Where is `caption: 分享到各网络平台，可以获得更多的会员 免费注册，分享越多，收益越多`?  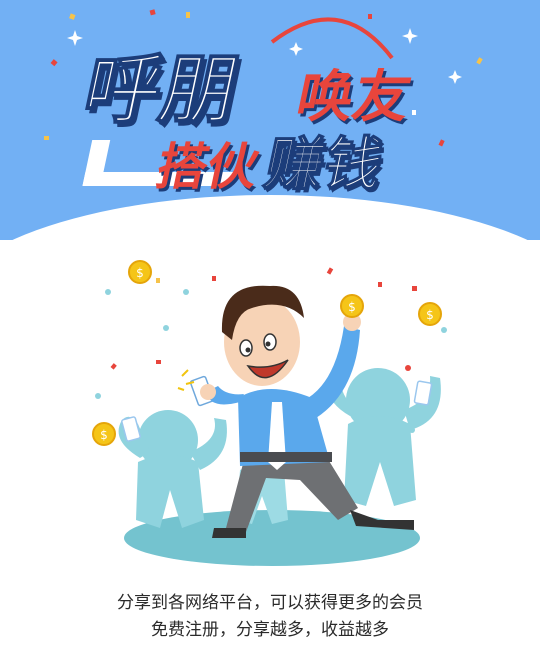 caption: 分享到各网络平台，可以获得更多的会员 免费注册，分享越多，收益越多 is located at coordinates (270, 617).